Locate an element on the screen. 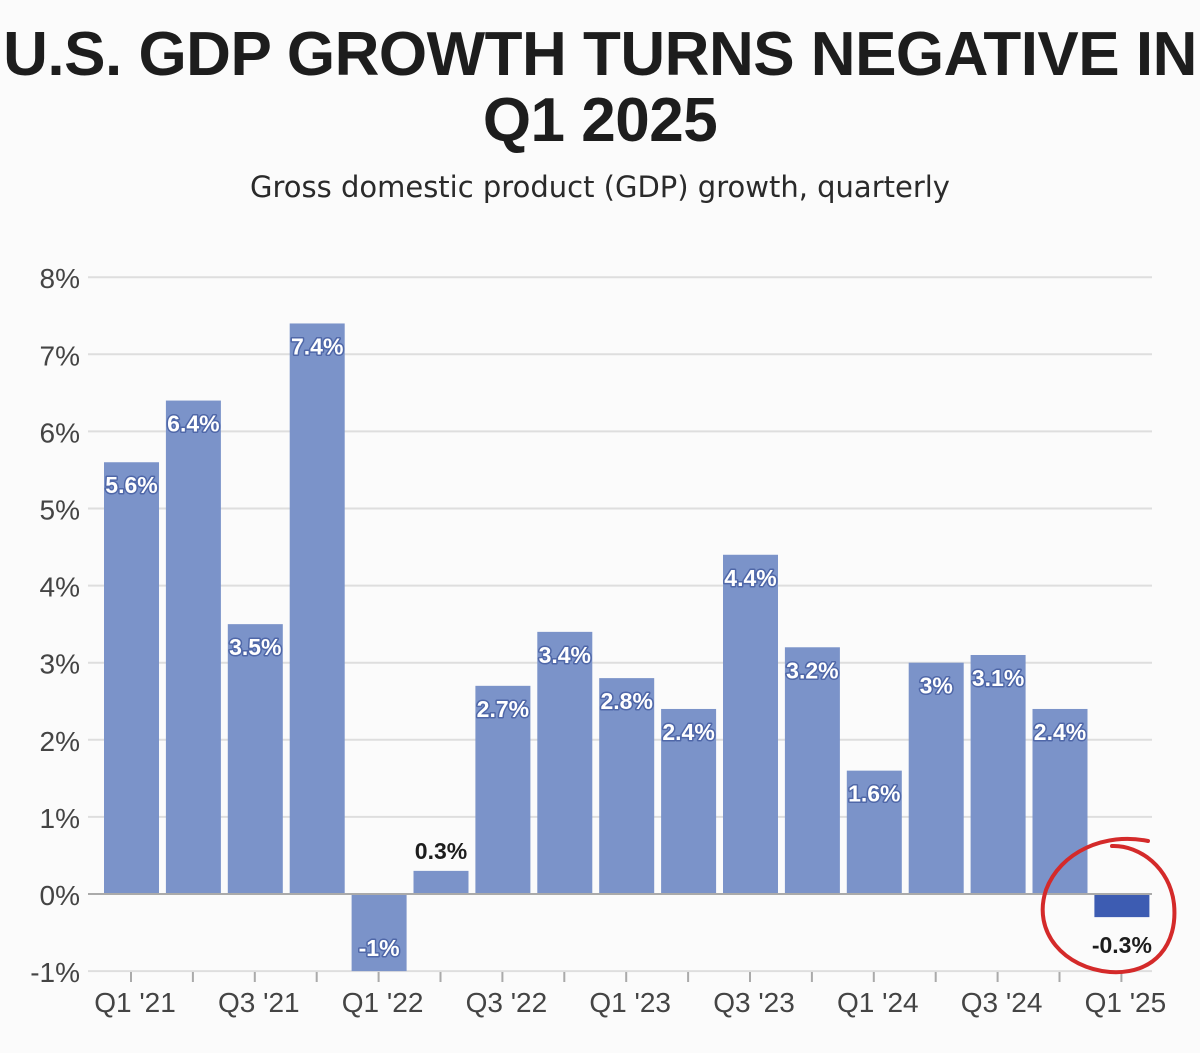 The width and height of the screenshot is (1200, 1053). annotation-layer is located at coordinates (1108, 905).